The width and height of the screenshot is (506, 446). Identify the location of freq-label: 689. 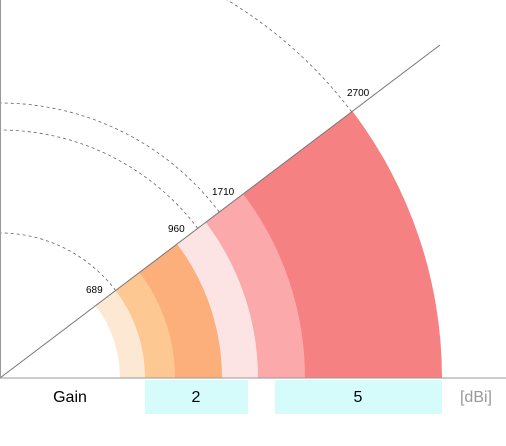
(94, 290).